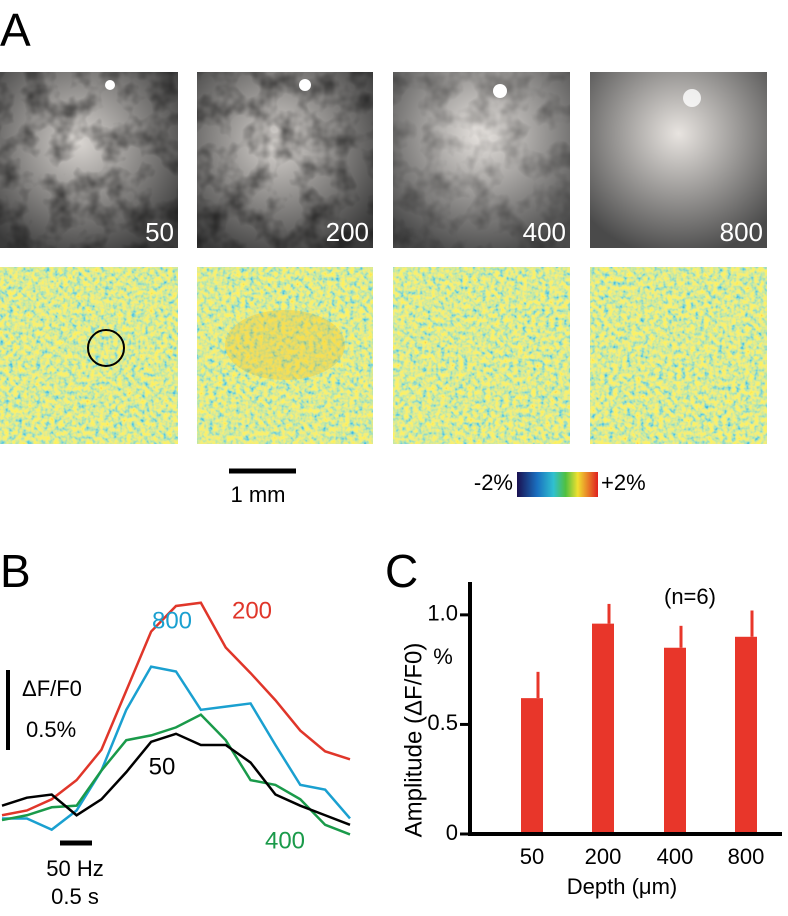 The height and width of the screenshot is (916, 788). I want to click on x-axis-label: Depth (μm), so click(622, 886).